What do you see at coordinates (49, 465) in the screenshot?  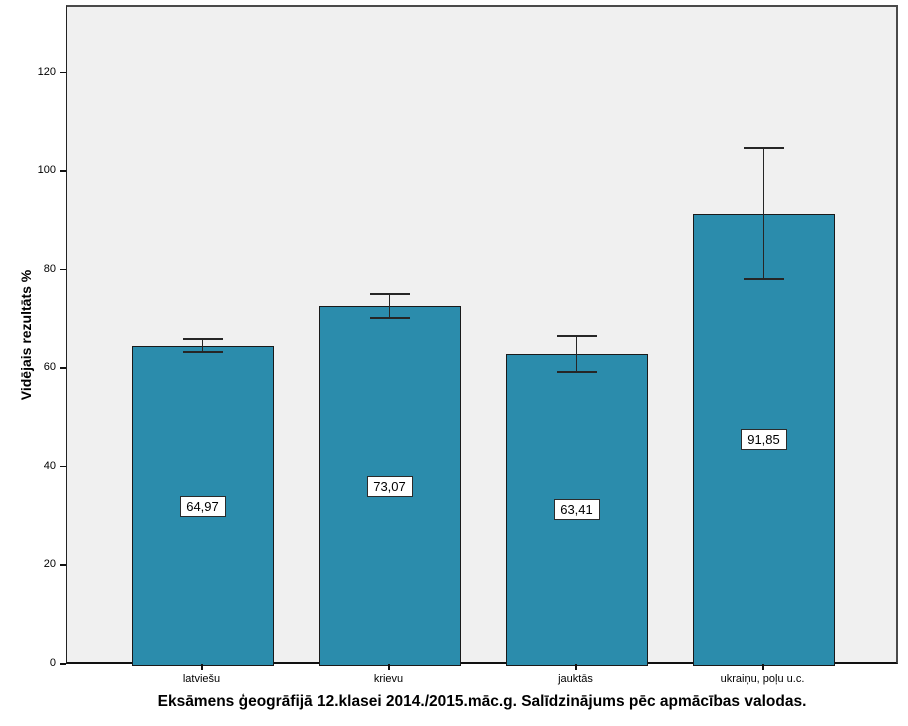 I see `y-tick-label: 40` at bounding box center [49, 465].